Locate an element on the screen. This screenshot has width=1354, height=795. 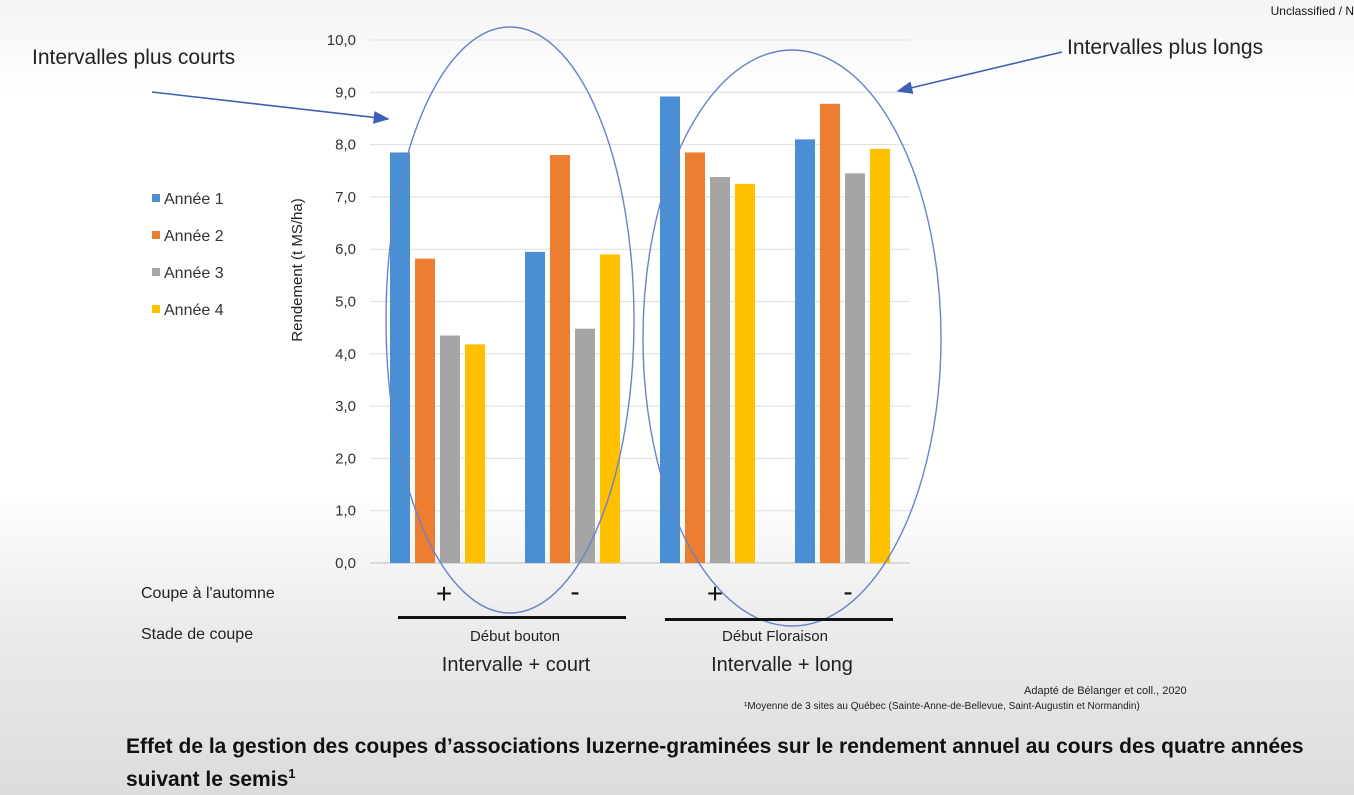
y-tick-label: 3,0 is located at coordinates (345, 406).